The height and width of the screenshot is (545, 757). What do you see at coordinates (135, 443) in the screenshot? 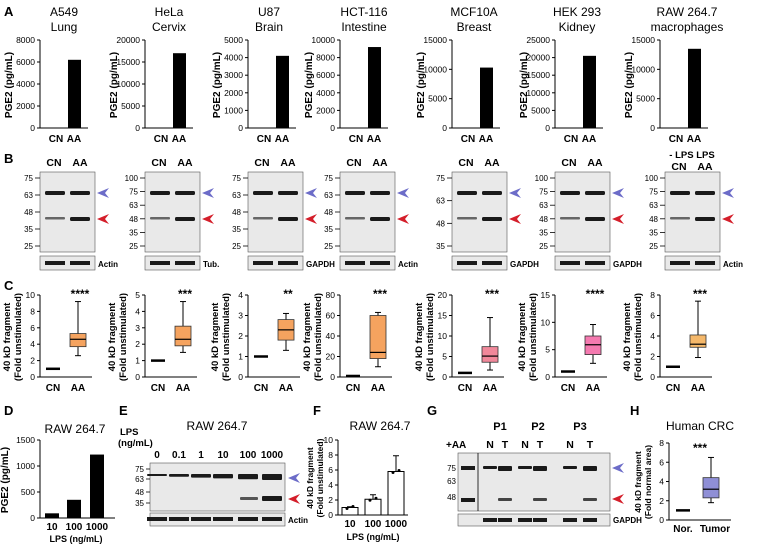
I see `lps-unit-label: (ng/mL)` at bounding box center [135, 443].